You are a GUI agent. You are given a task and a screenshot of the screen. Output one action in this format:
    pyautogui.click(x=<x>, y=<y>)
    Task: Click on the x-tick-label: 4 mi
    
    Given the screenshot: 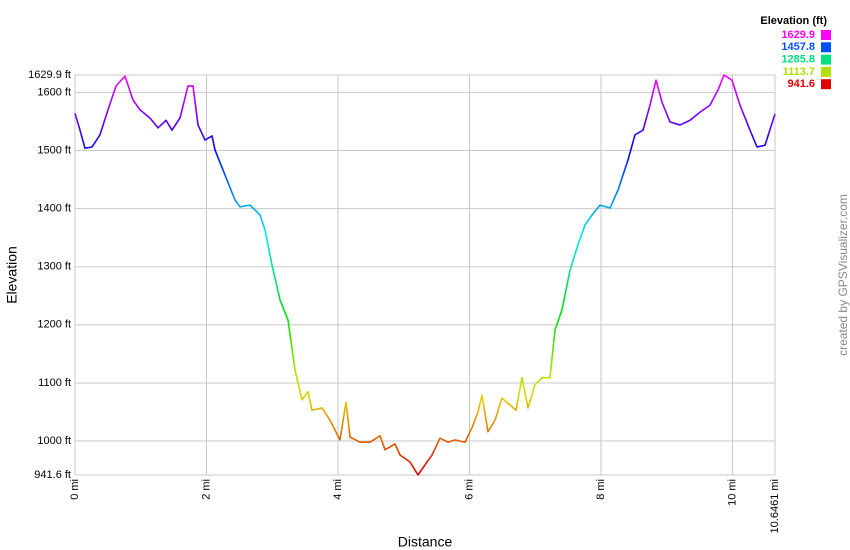 What is the action you would take?
    pyautogui.click(x=338, y=489)
    